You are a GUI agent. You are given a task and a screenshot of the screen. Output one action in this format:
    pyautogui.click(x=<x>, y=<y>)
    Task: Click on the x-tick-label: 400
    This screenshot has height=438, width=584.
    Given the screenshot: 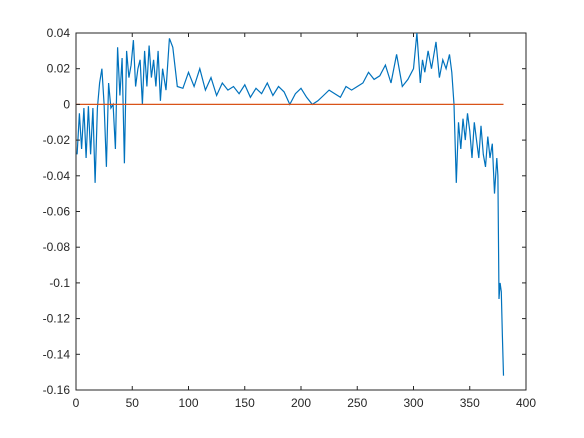 What is the action you would take?
    pyautogui.click(x=526, y=403)
    